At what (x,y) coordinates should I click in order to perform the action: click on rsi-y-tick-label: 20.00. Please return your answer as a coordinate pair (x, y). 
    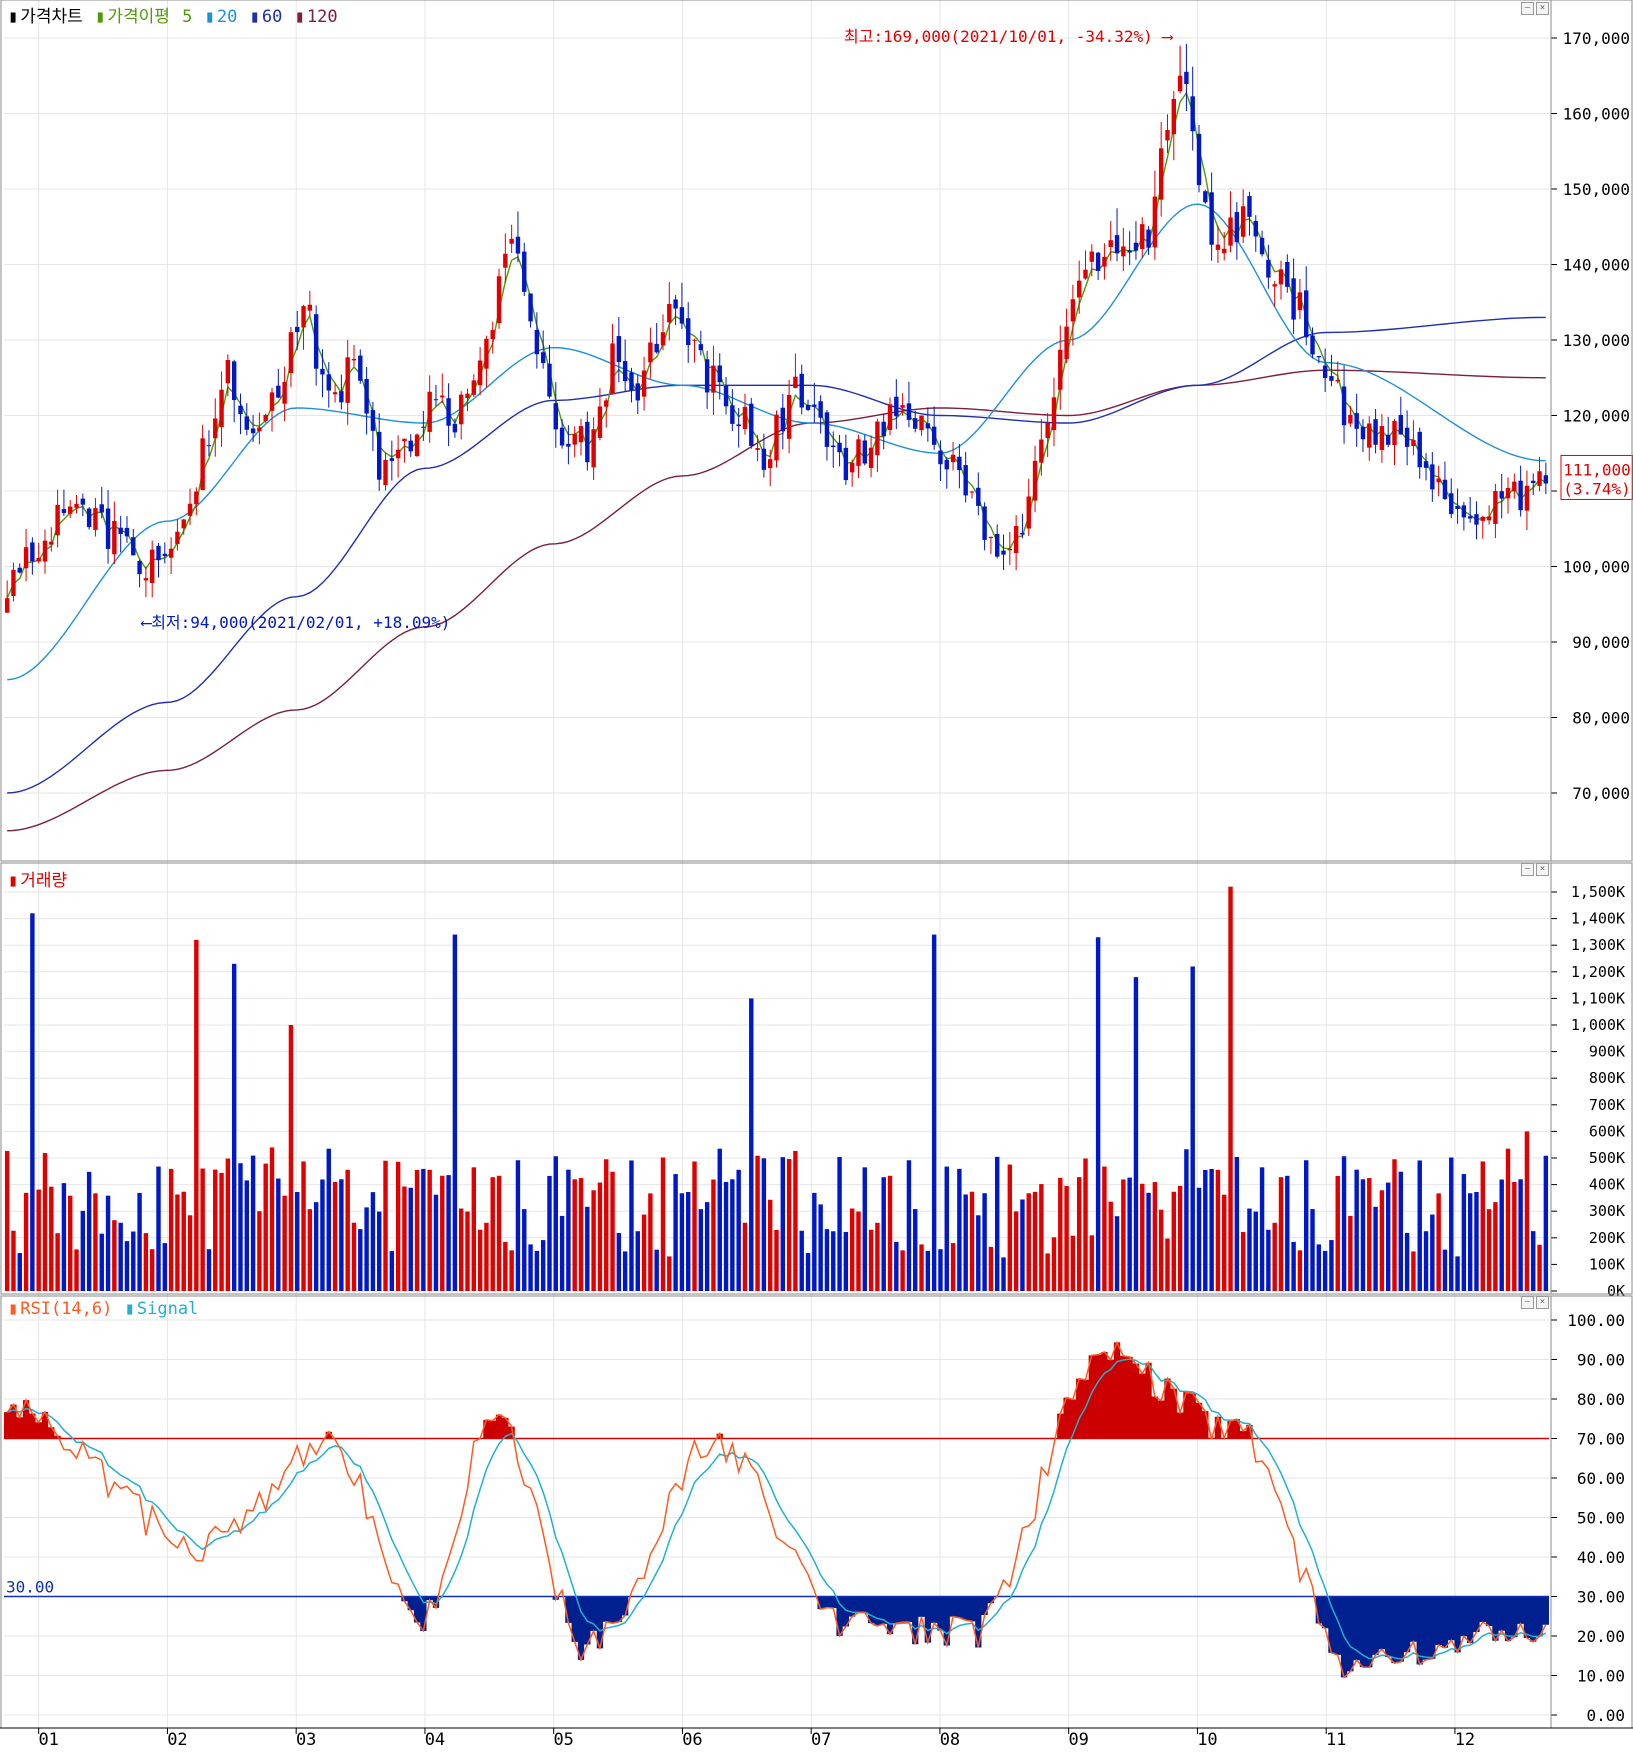
    Looking at the image, I should click on (1601, 1636).